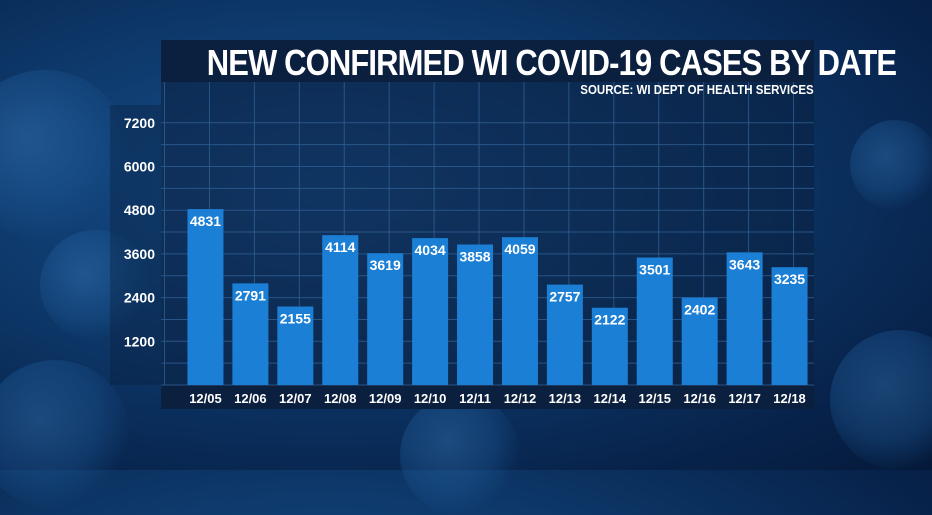  I want to click on x-tick-label: 12/08, so click(340, 398).